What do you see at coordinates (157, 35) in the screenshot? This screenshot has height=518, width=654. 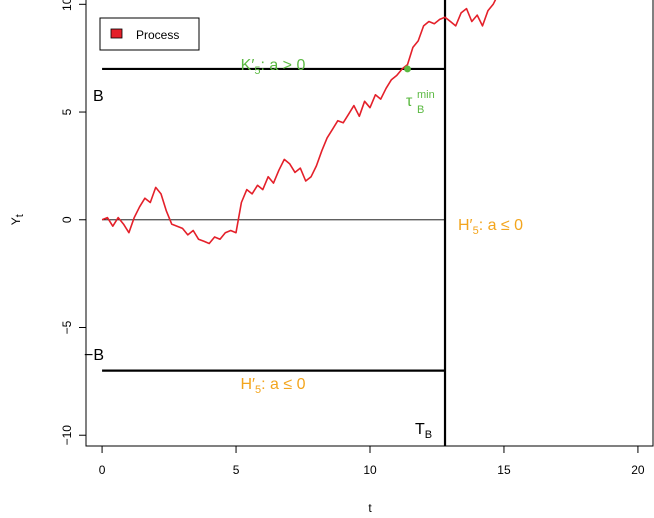 I see `legend-label-process: Process` at bounding box center [157, 35].